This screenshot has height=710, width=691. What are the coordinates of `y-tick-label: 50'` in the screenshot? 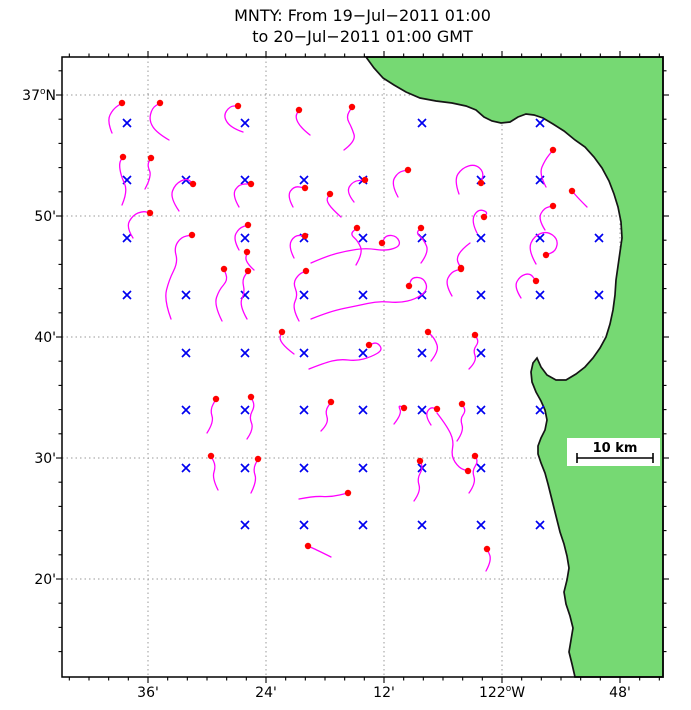 It's located at (45, 217).